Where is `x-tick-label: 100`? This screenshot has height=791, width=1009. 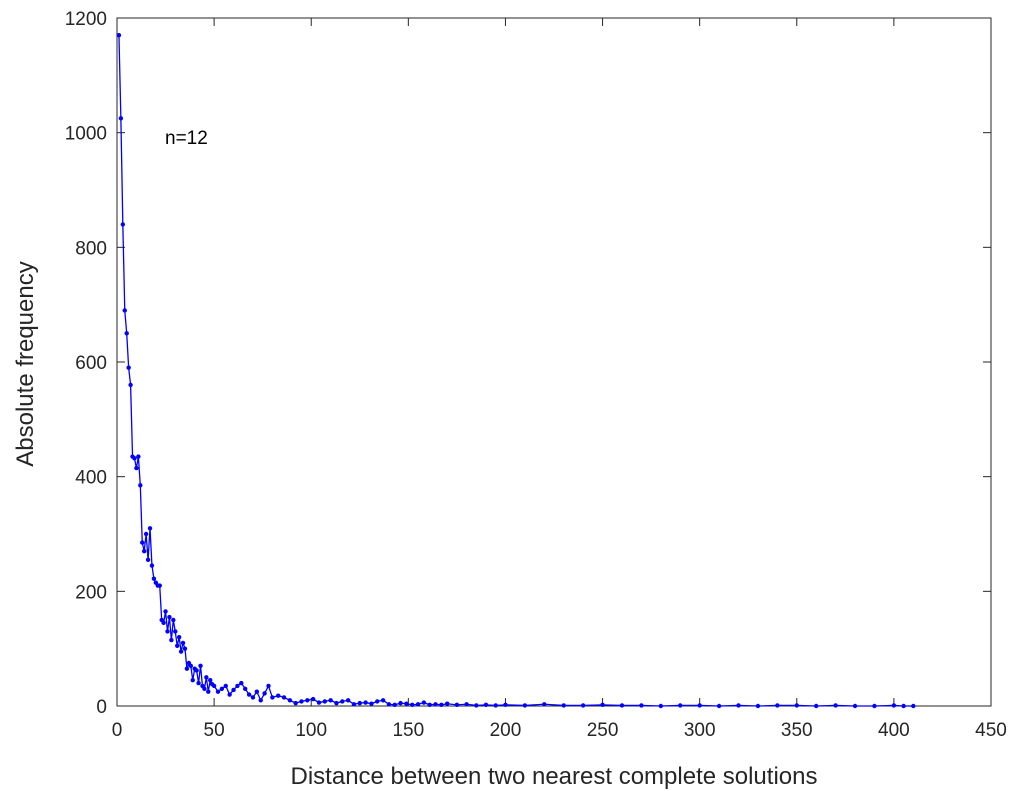
x-tick-label: 100 is located at coordinates (311, 730).